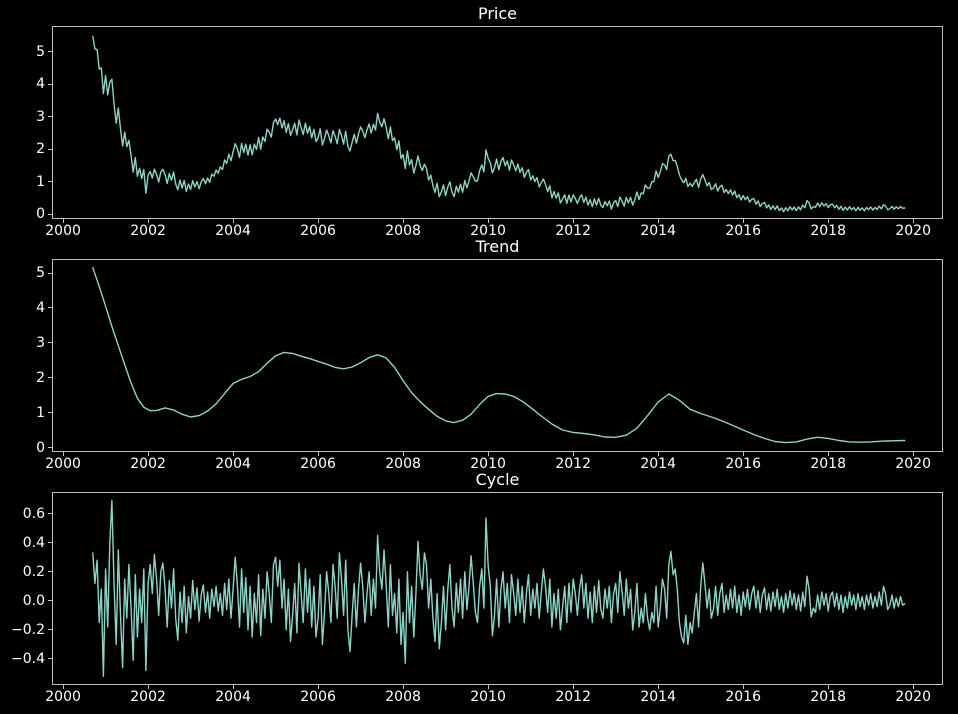  Describe the element at coordinates (33, 513) in the screenshot. I see `y-tick-label: 0.6` at that location.